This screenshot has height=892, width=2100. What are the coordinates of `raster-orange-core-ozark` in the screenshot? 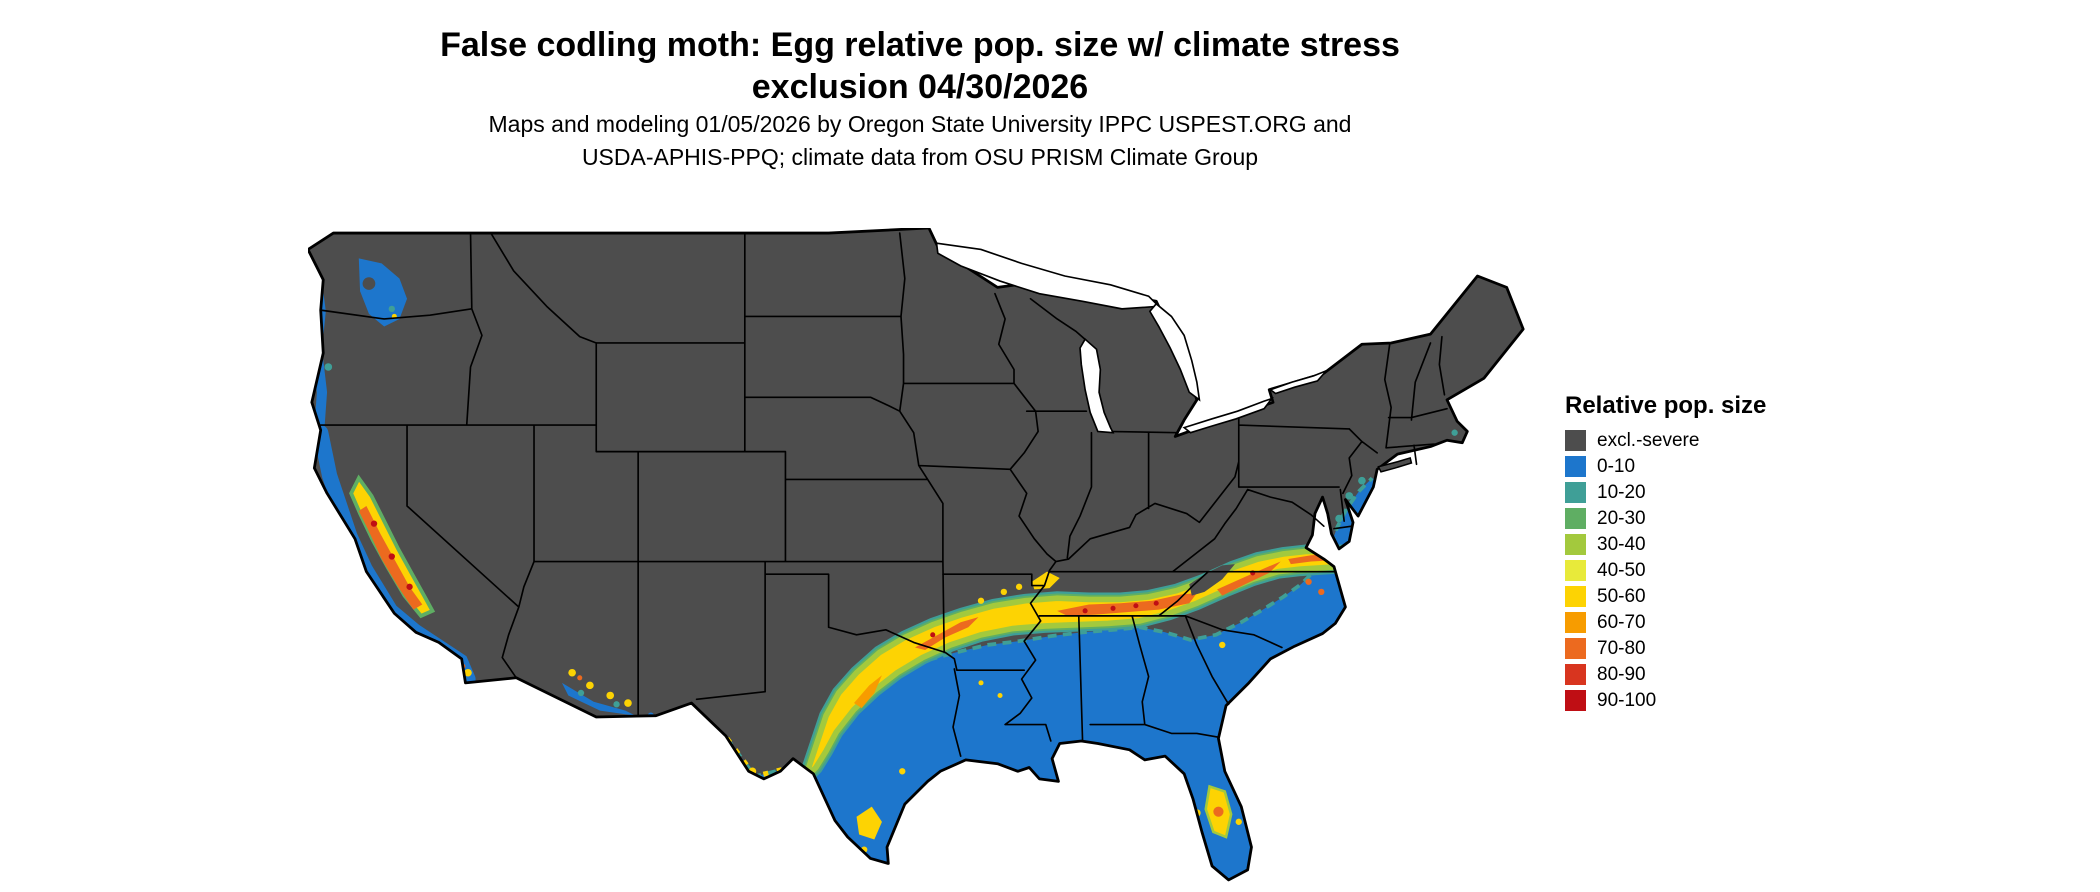 It's located at (946, 633).